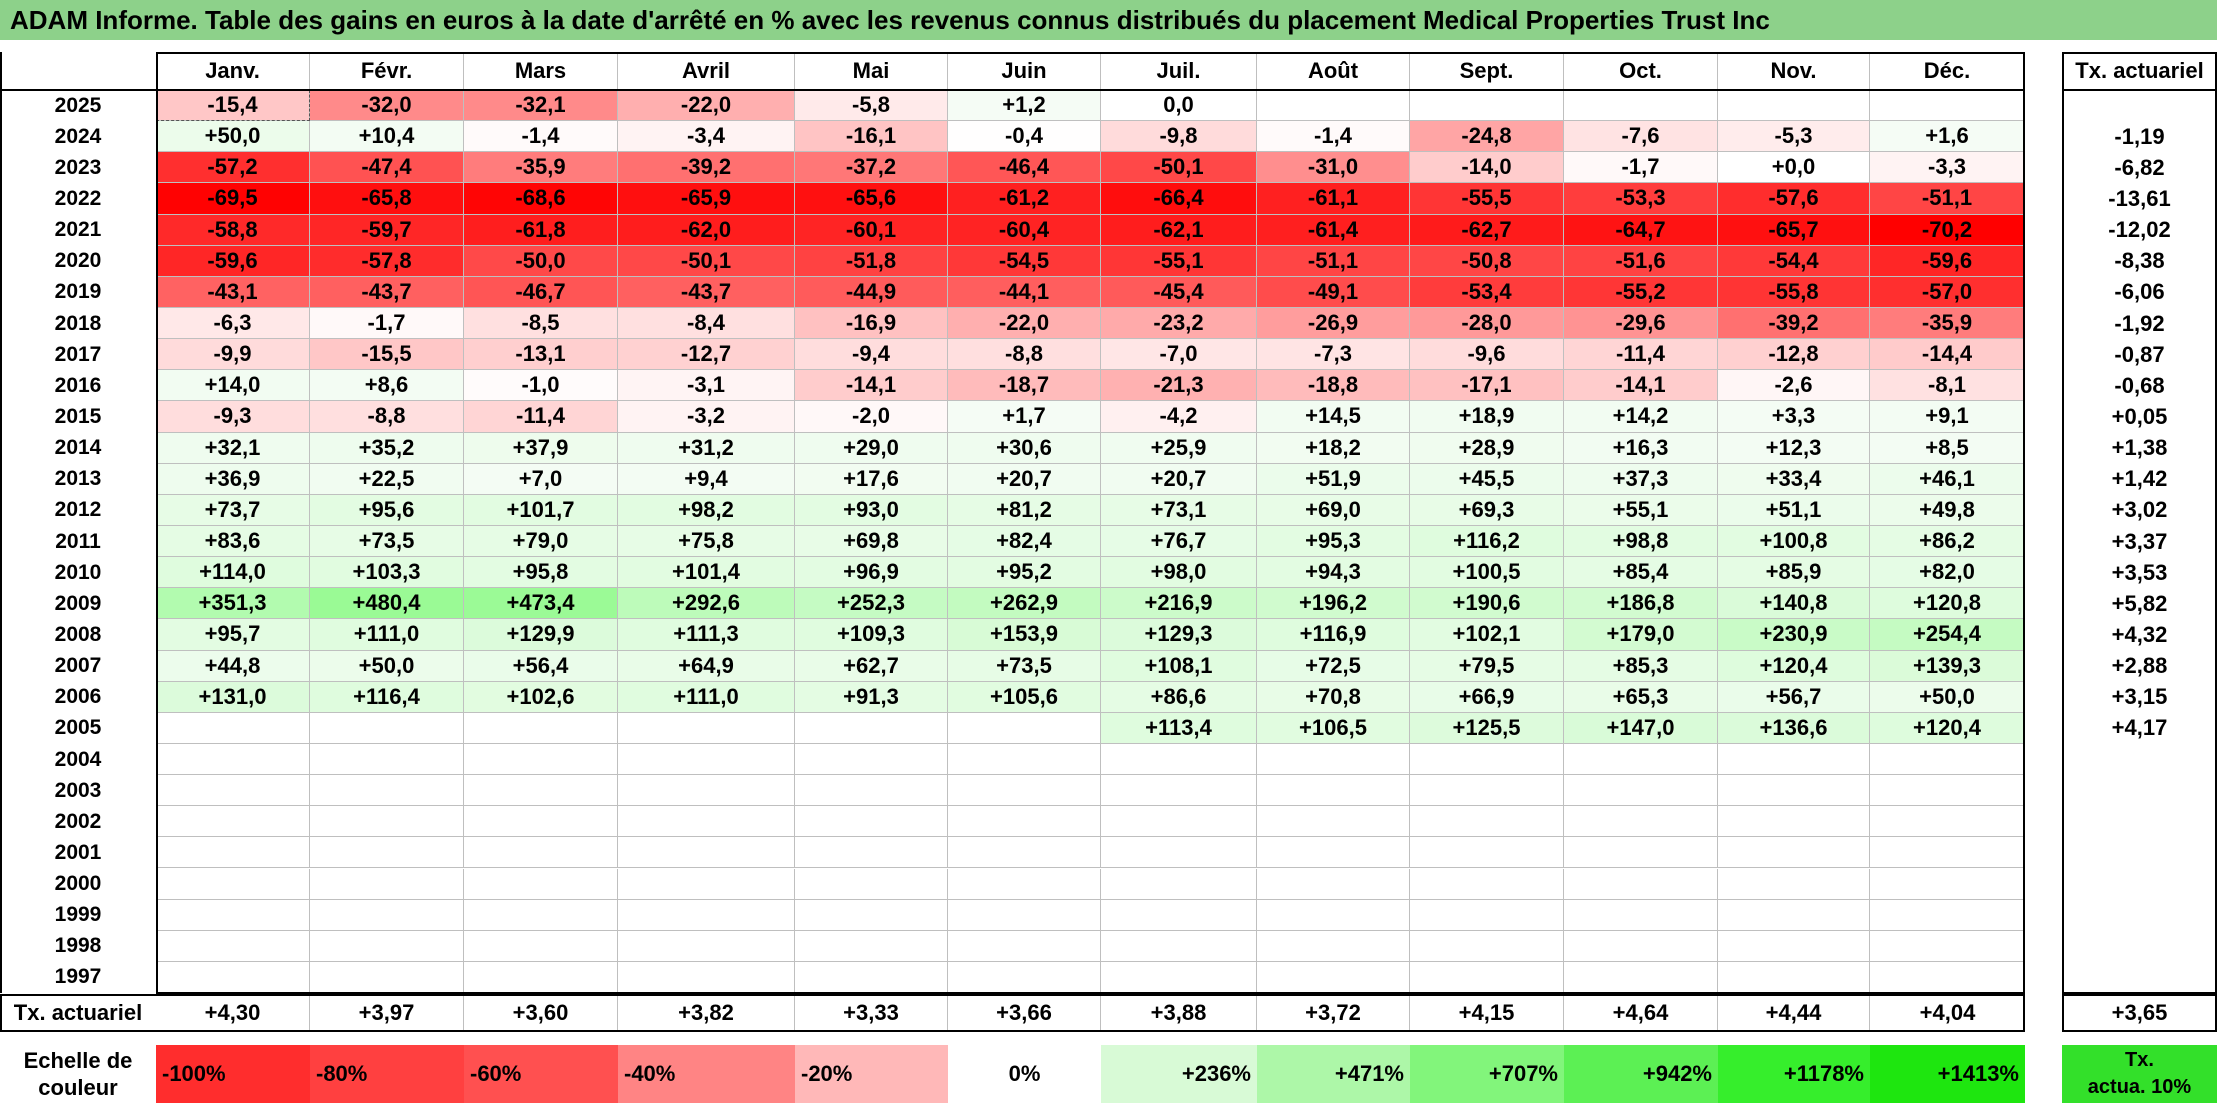  What do you see at coordinates (1179, 386) in the screenshot?
I see `heatmap-cell: -21,3` at bounding box center [1179, 386].